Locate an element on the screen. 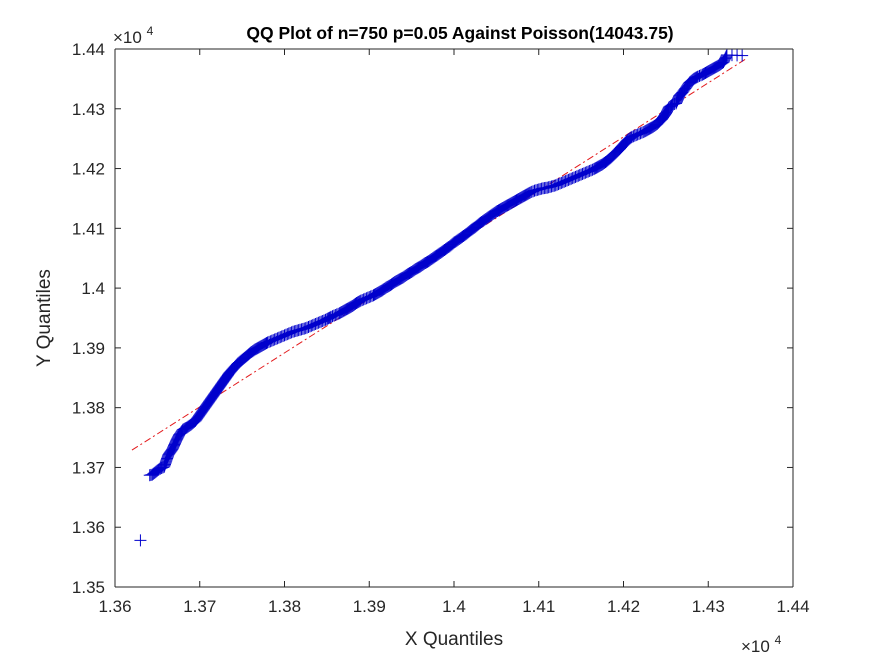  y-exponent-label: ×10 4 is located at coordinates (133, 35).